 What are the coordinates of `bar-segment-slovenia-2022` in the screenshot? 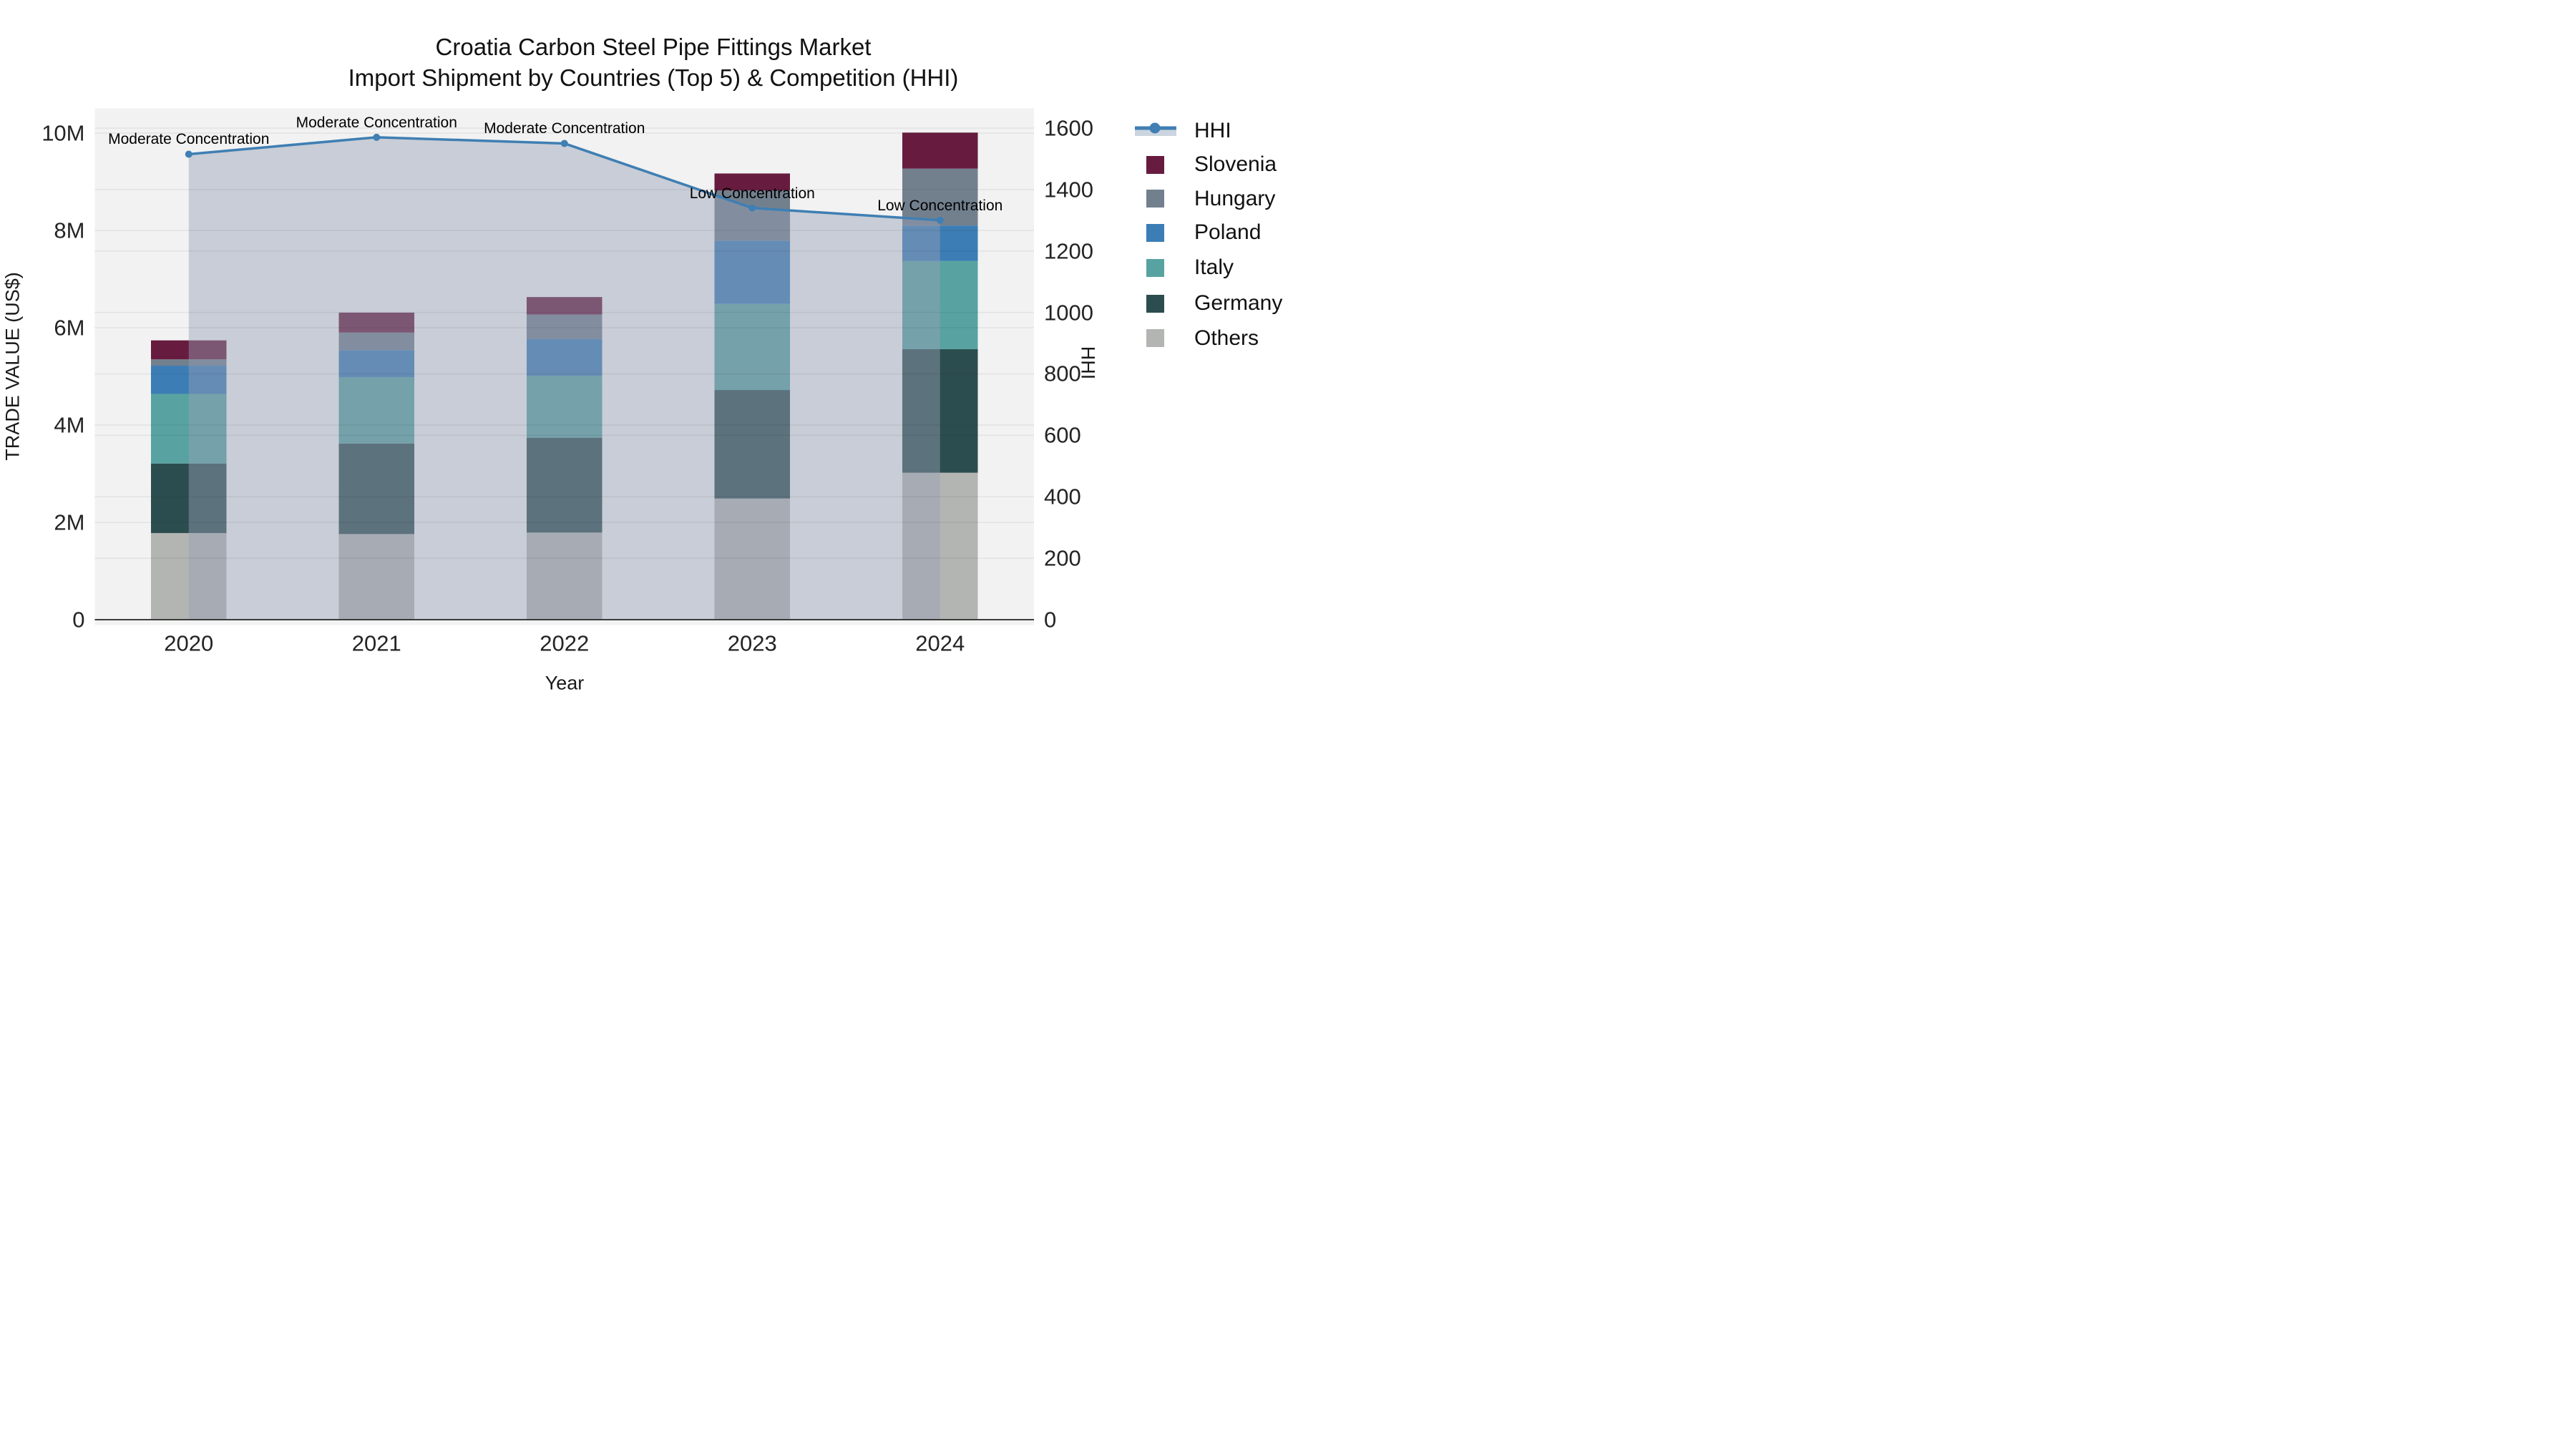 It's located at (564, 306).